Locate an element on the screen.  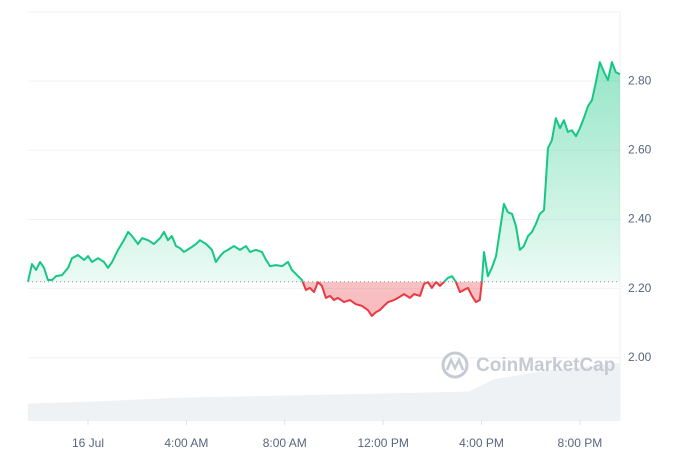
y-tick-label: 2.80 is located at coordinates (640, 80).